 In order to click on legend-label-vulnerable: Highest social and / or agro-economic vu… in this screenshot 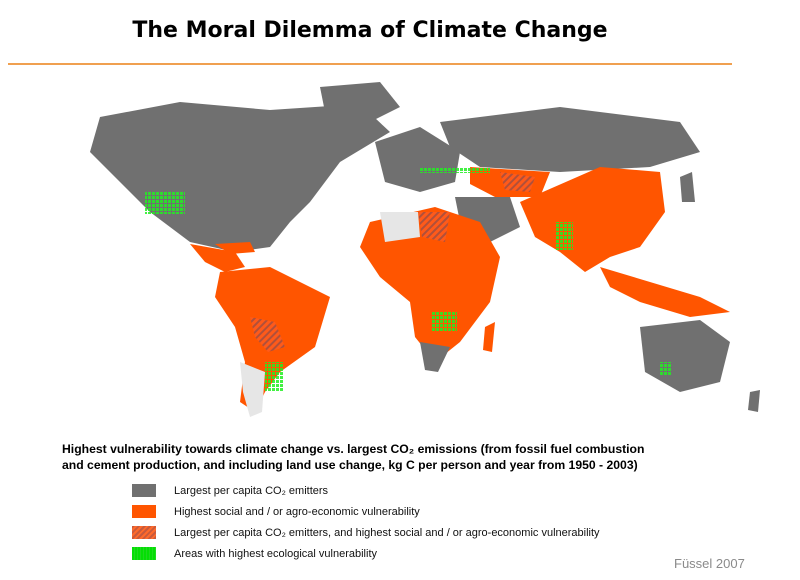, I will do `click(297, 511)`.